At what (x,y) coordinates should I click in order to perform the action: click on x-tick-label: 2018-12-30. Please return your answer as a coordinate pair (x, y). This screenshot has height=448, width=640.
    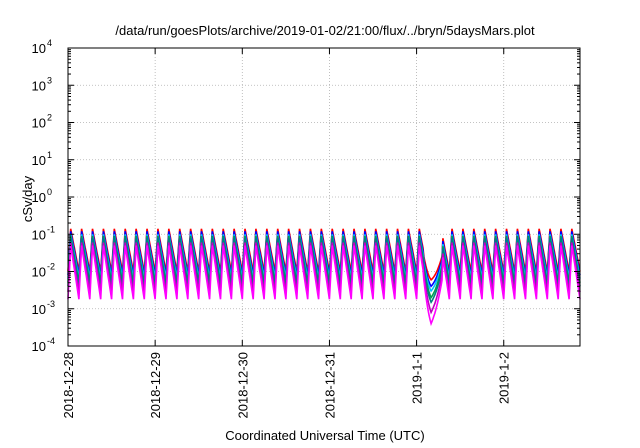
    Looking at the image, I should click on (242, 385).